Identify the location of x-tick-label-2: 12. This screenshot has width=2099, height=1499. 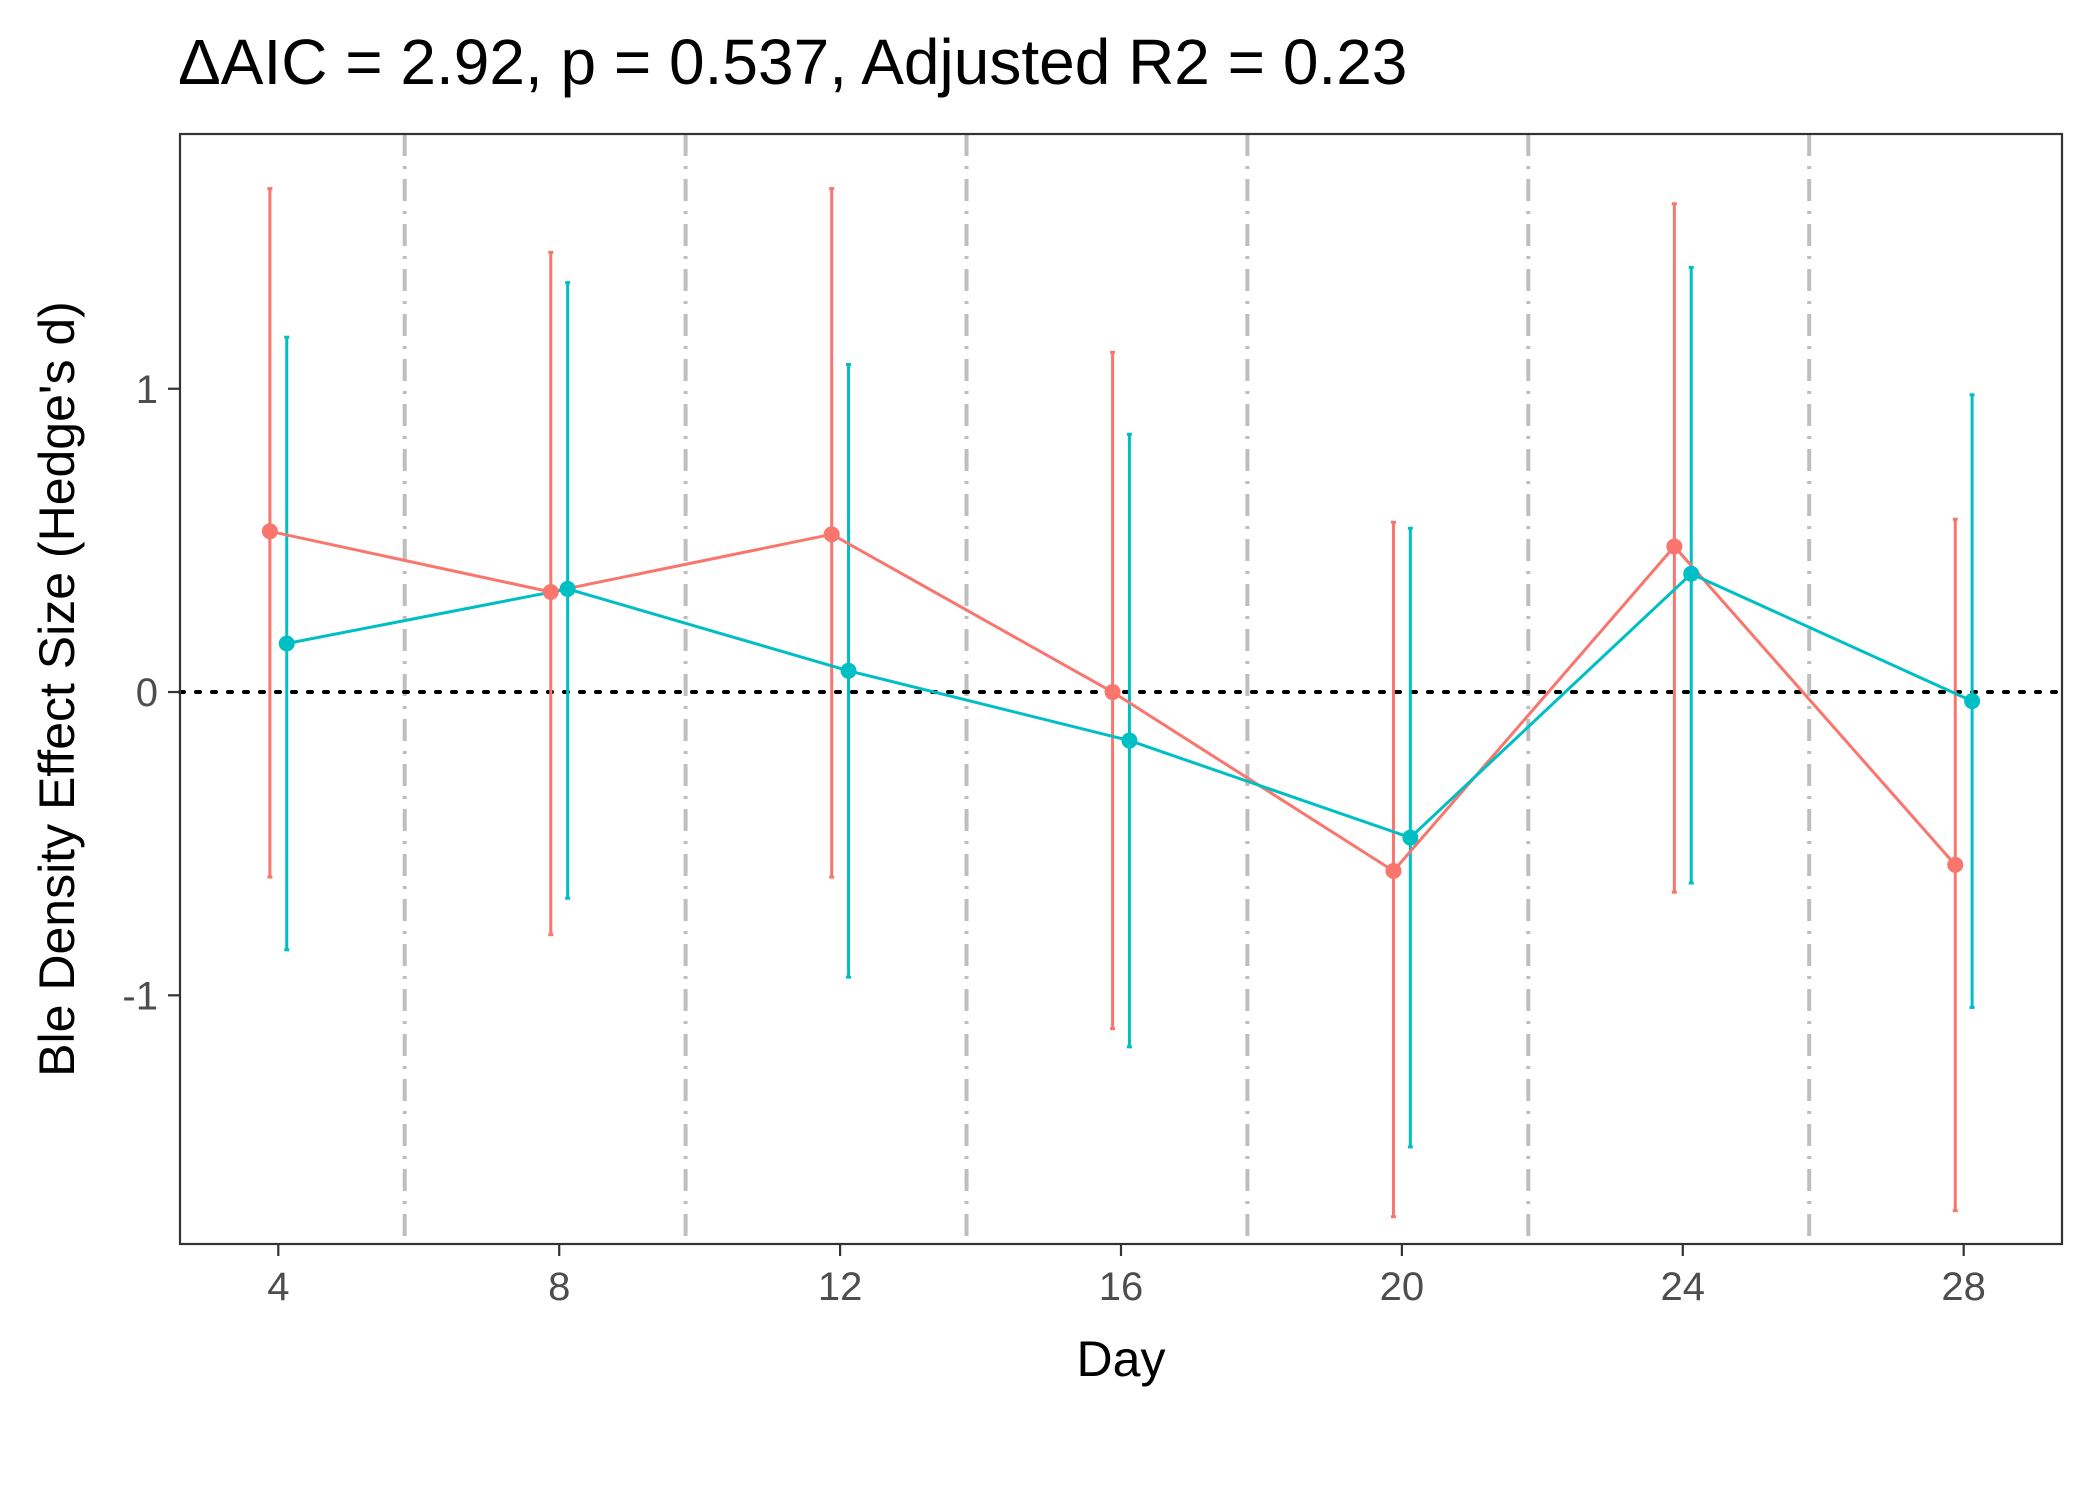
(840, 1287).